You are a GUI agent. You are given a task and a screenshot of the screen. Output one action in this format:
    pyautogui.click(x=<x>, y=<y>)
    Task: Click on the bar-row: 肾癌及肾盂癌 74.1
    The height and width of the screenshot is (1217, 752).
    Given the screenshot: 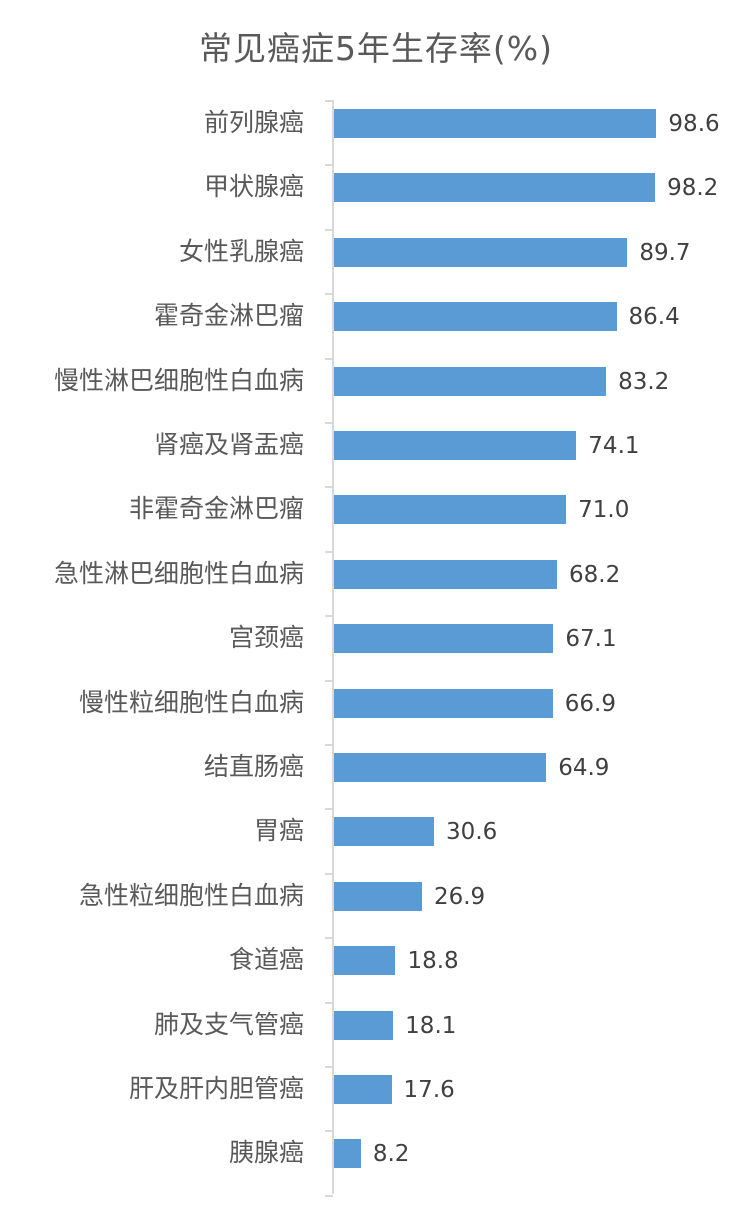 What is the action you would take?
    pyautogui.click(x=376, y=454)
    